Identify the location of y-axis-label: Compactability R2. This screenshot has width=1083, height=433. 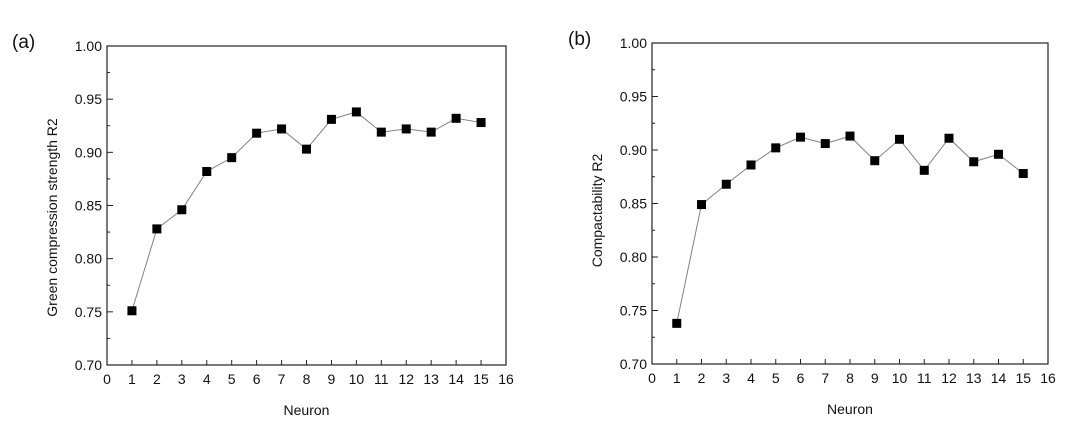
(597, 210).